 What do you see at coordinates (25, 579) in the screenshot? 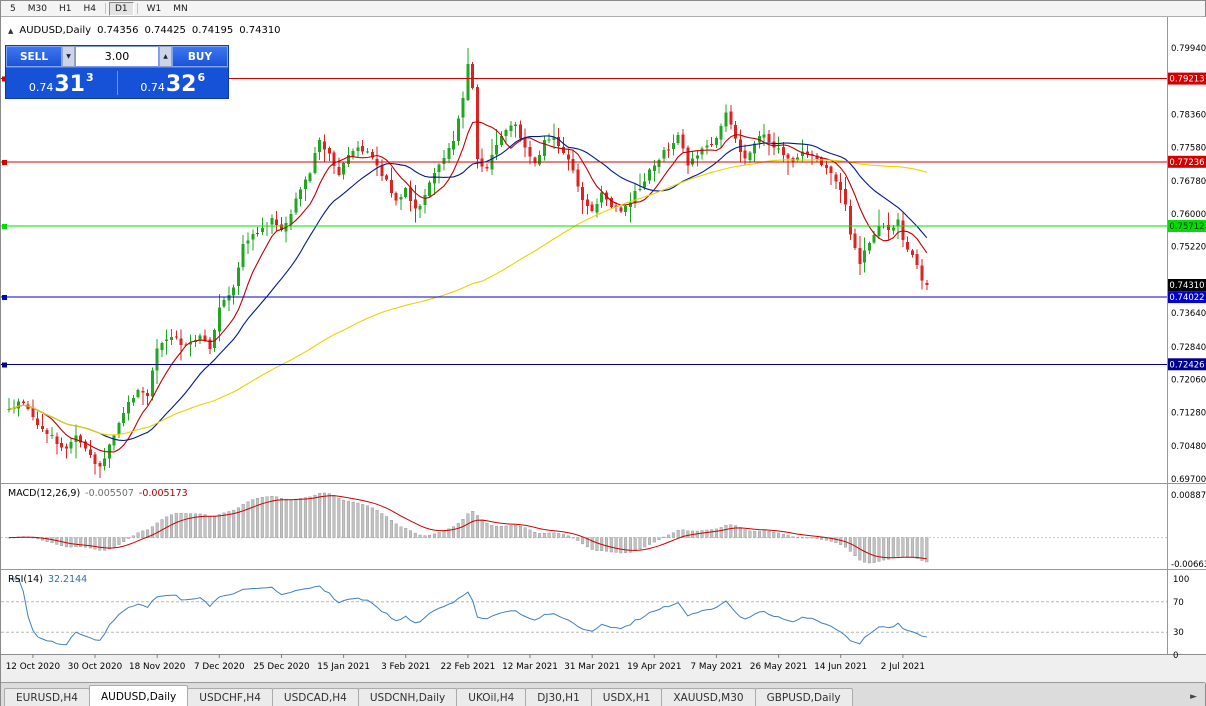
I see `rsi-label: RSI(14)` at bounding box center [25, 579].